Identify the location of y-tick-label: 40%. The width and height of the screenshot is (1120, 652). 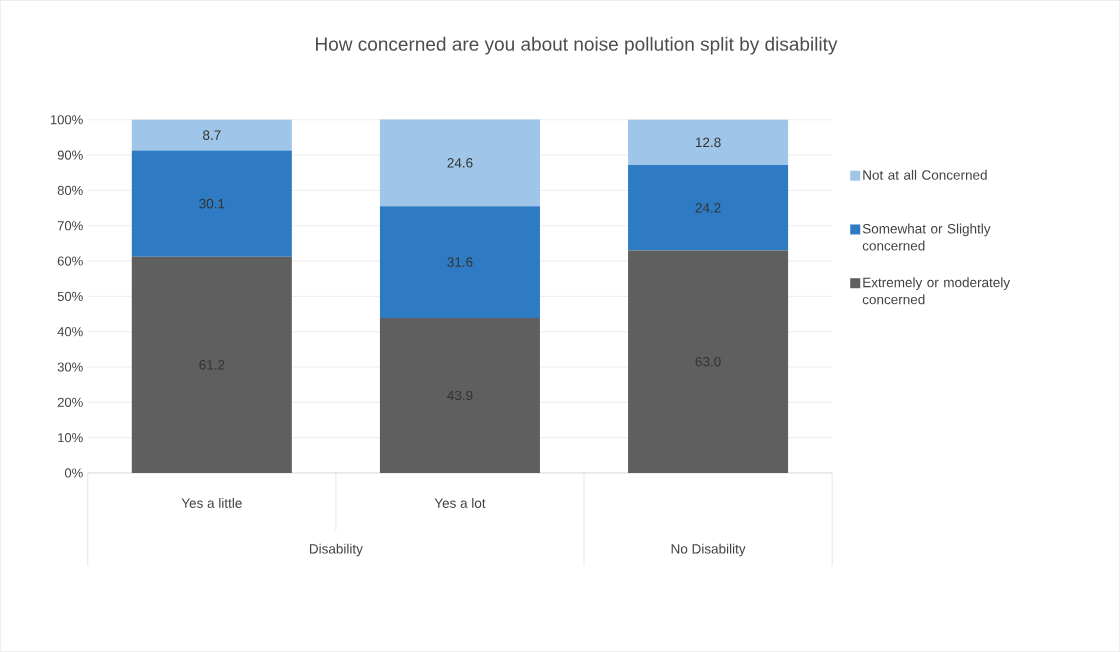
(70, 332).